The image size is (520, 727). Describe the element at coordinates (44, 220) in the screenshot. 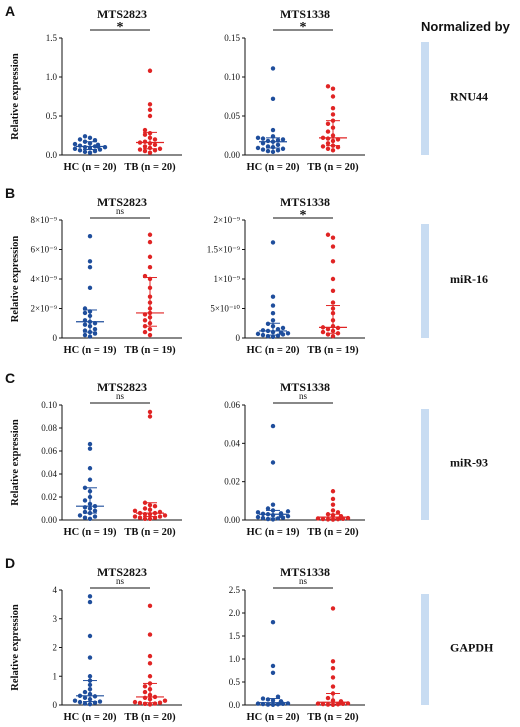

I see `y-tick-label: 8×10⁻⁹` at that location.